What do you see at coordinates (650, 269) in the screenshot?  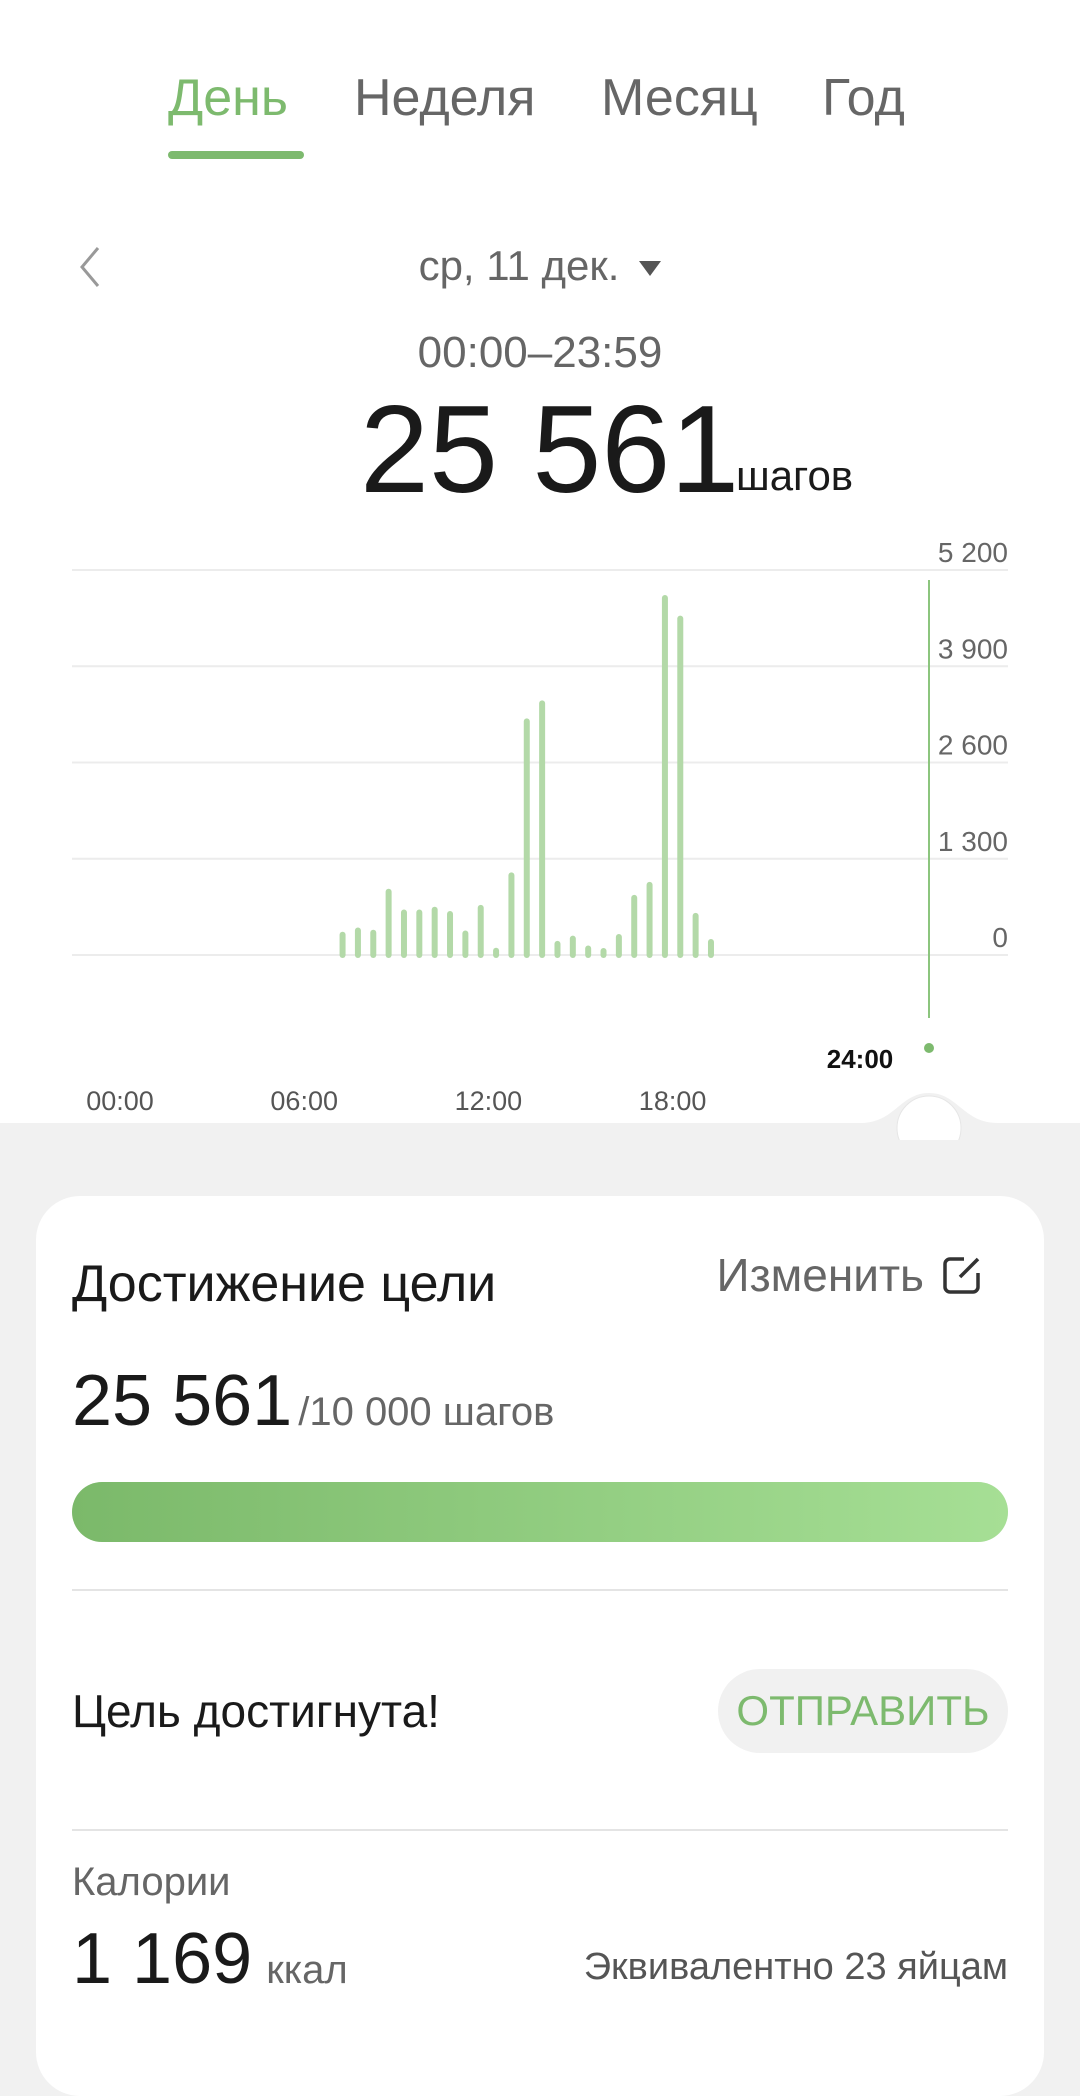 I see `dropdown-triangle-icon` at bounding box center [650, 269].